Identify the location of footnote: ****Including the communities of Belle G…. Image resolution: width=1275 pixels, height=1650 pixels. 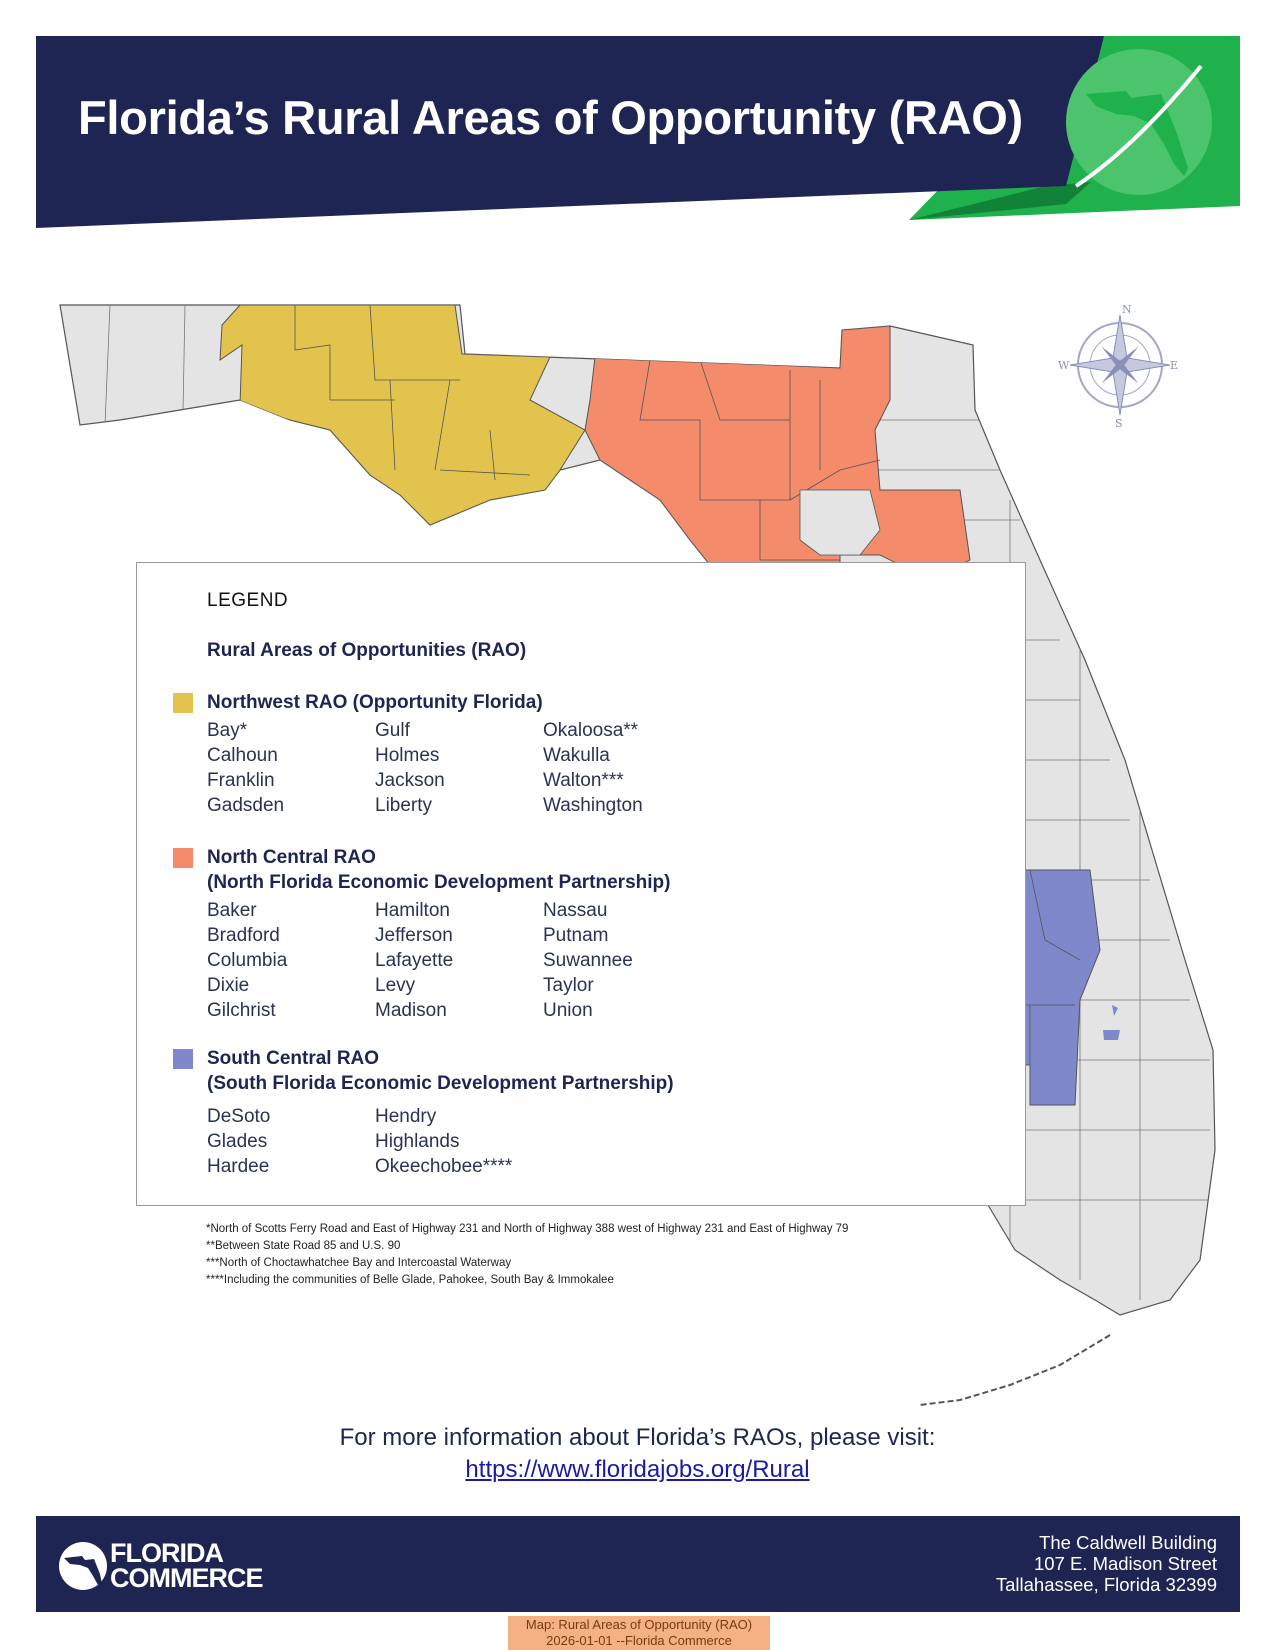
(410, 1280).